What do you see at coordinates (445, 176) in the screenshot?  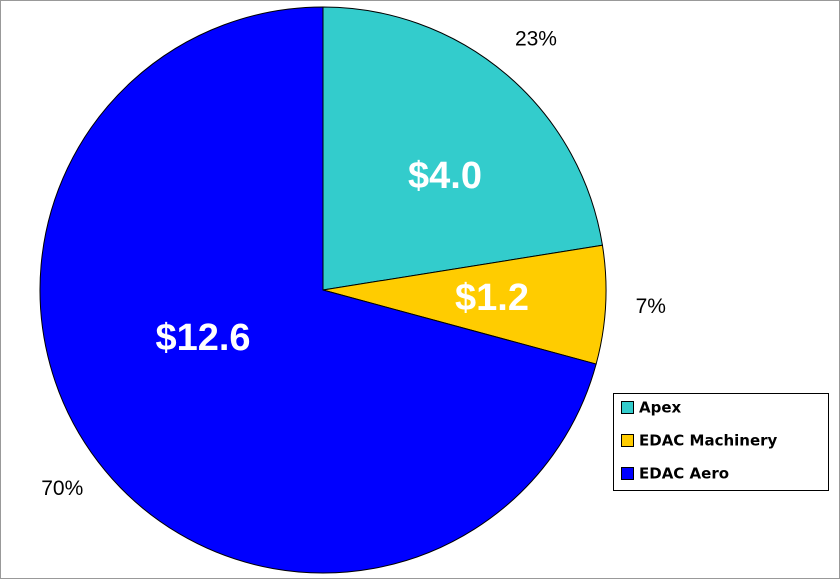 I see `value-label: $4.0` at bounding box center [445, 176].